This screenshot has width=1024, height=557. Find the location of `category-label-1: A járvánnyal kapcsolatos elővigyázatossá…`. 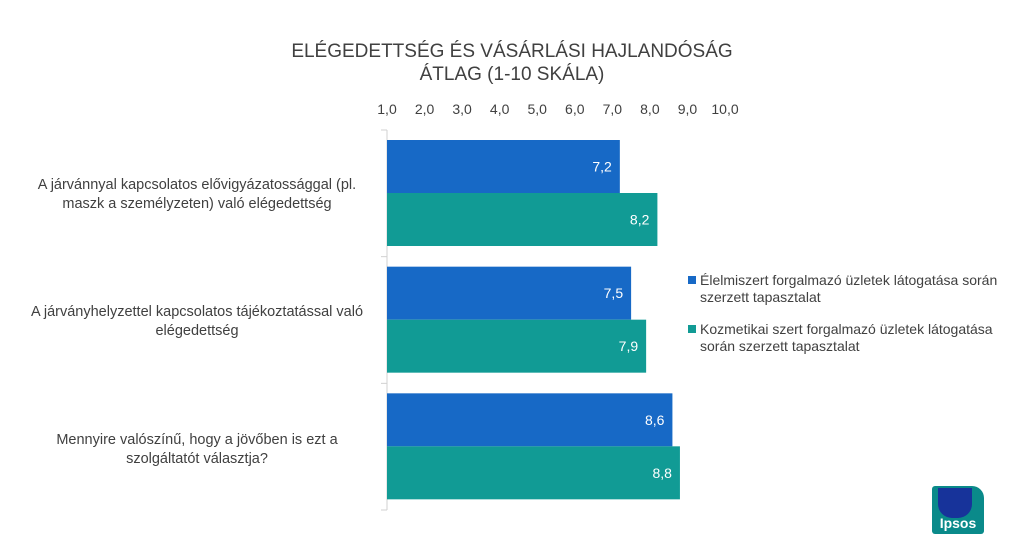

category-label-1: A járvánnyal kapcsolatos elővigyázatossá… is located at coordinates (197, 194).